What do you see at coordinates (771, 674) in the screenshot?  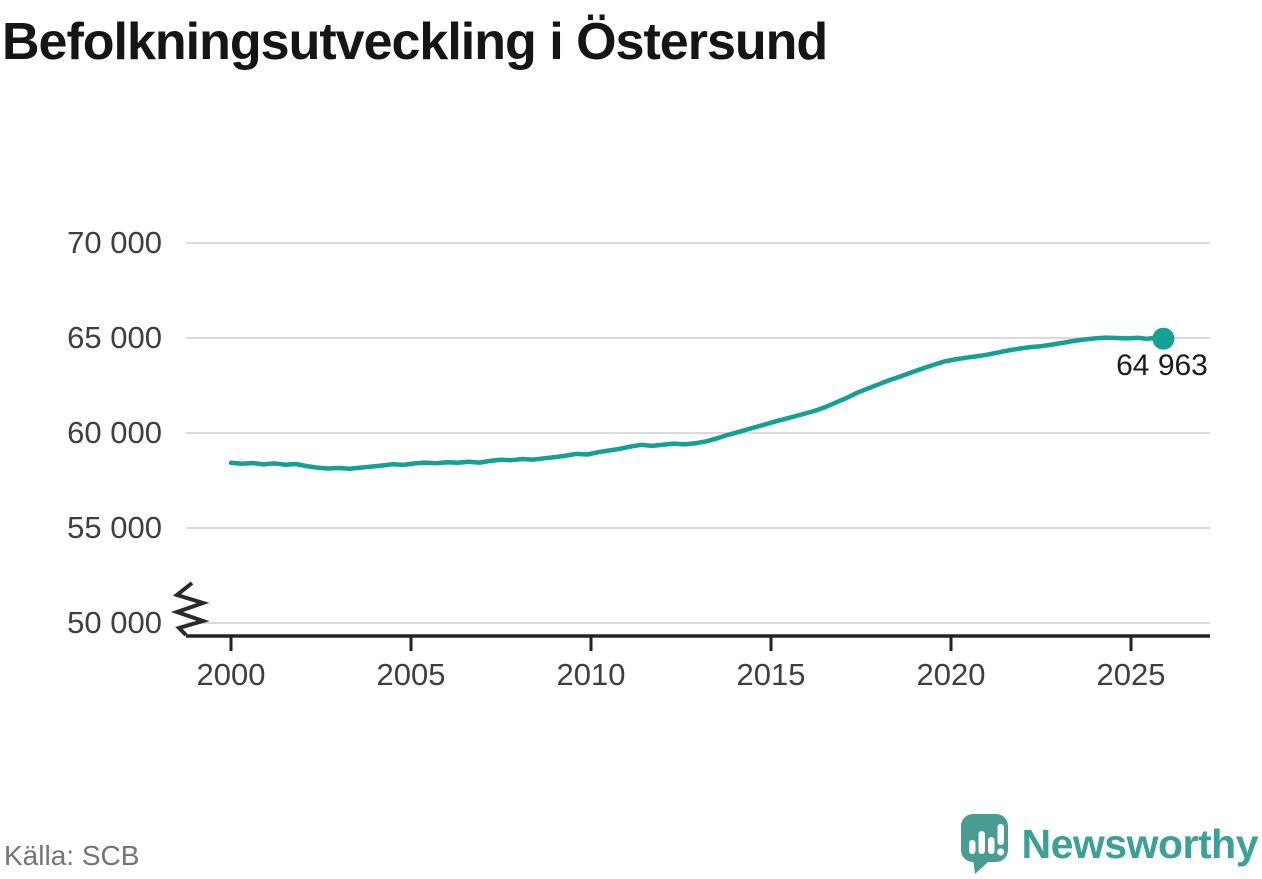 I see `x-tick-label: 2015` at bounding box center [771, 674].